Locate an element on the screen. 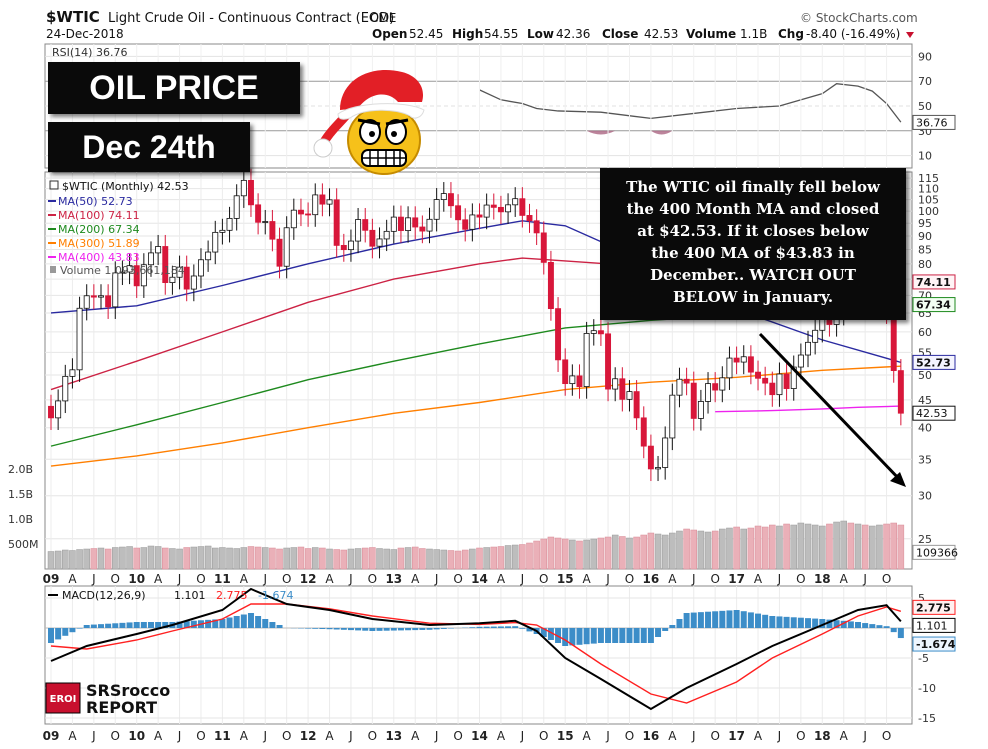 The width and height of the screenshot is (988, 749). symbol-label: $WTIC is located at coordinates (73, 17).